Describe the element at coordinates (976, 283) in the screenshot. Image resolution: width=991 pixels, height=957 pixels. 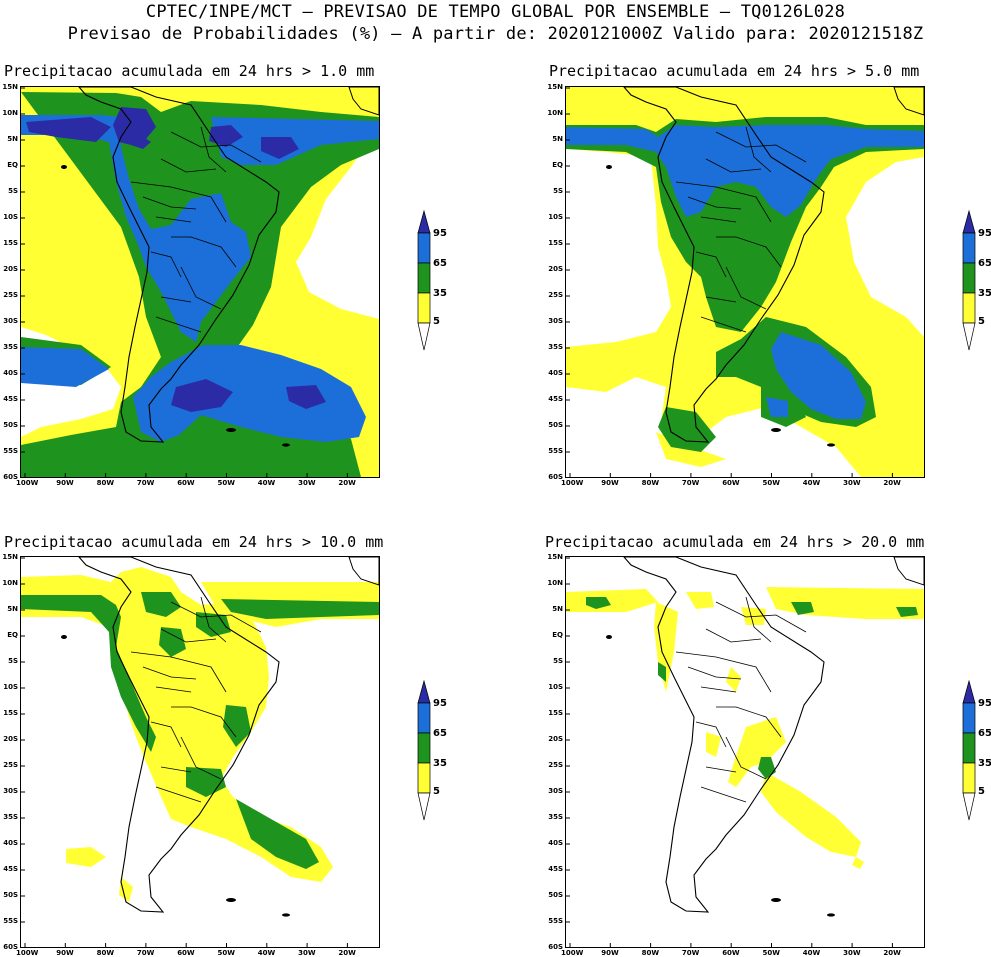
I see `legend-5mm: 95 65 35 5` at that location.